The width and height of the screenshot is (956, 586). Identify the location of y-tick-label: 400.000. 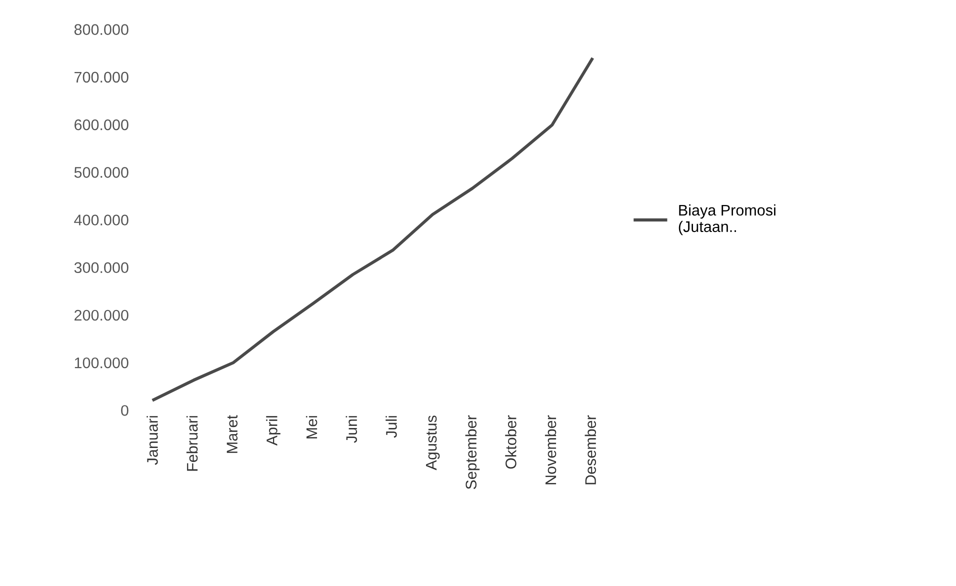
(101, 220).